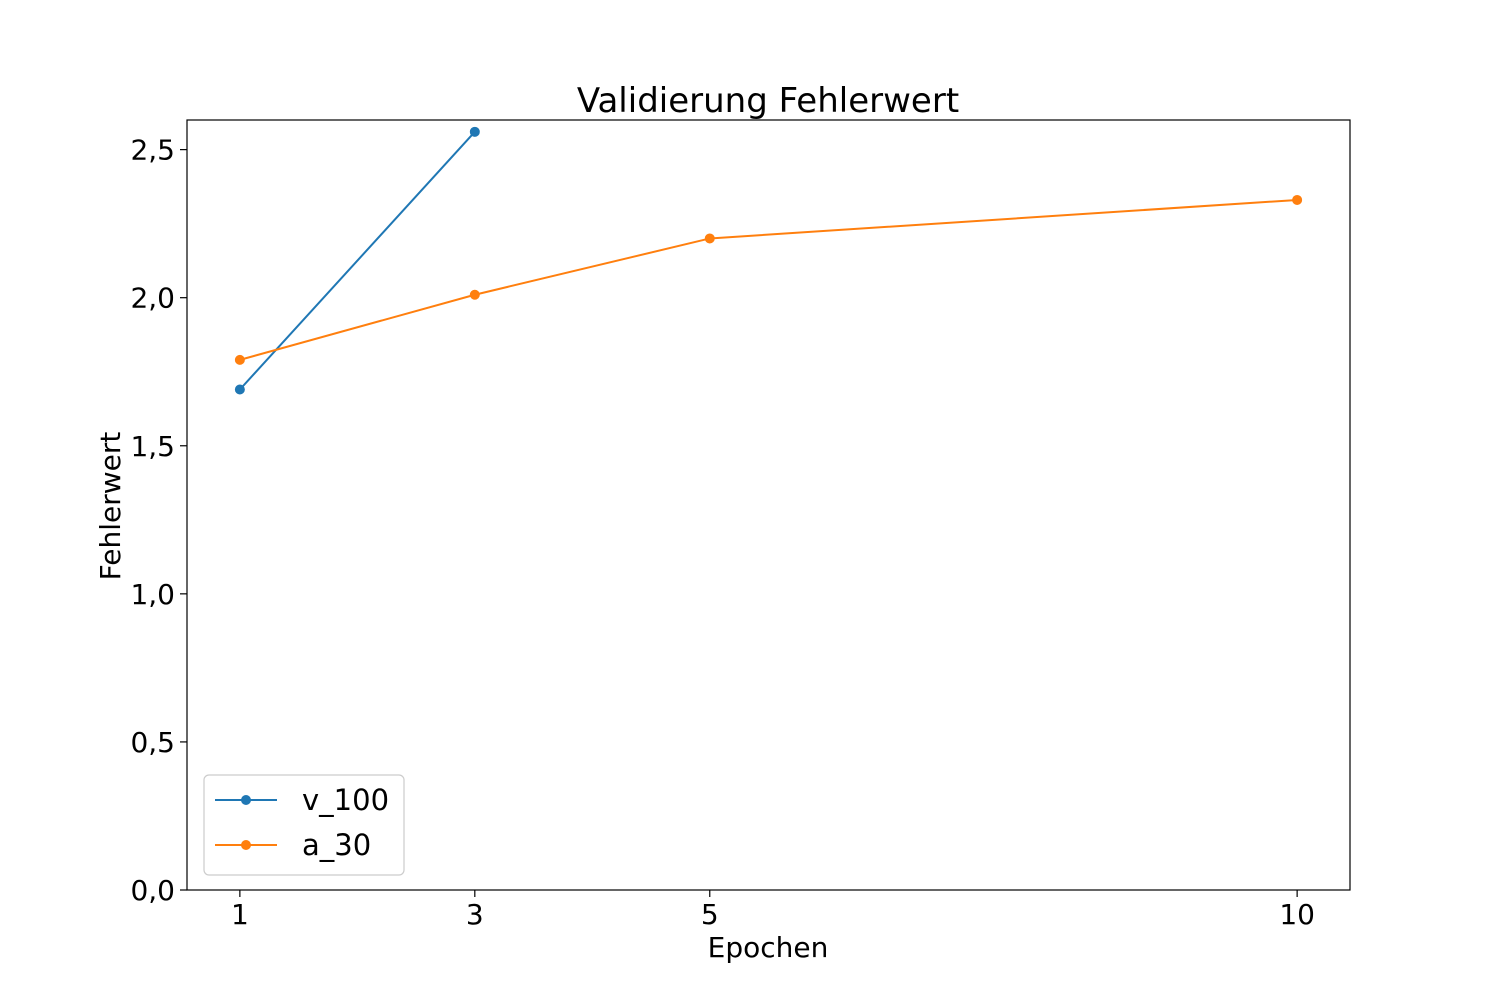 Image resolution: width=1500 pixels, height=1004 pixels. Describe the element at coordinates (152, 890) in the screenshot. I see `y-tick-label: 0,0` at that location.